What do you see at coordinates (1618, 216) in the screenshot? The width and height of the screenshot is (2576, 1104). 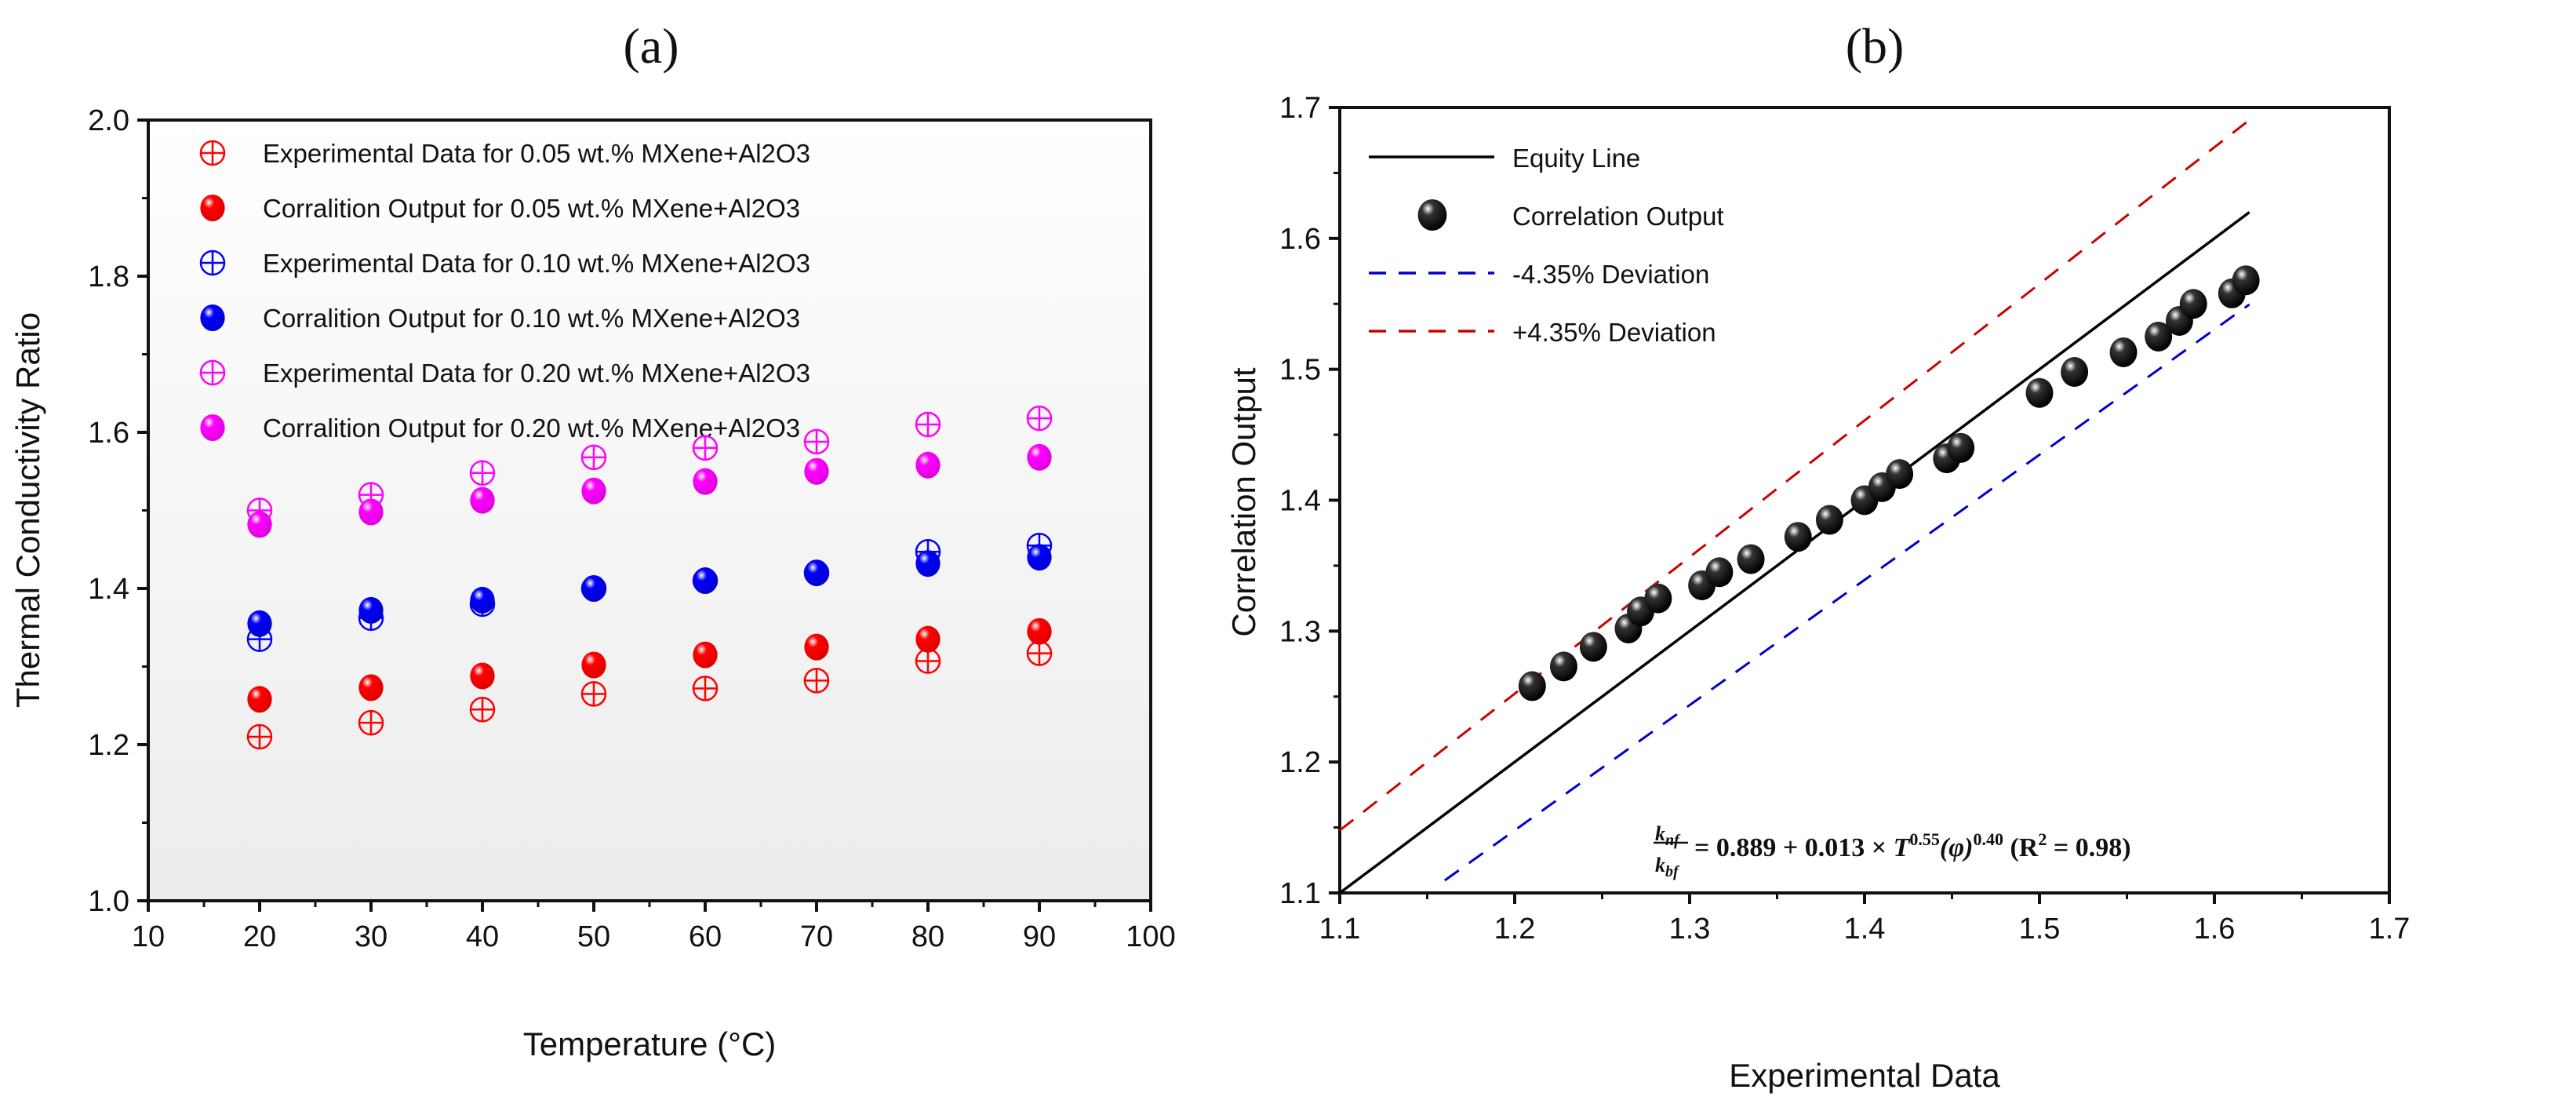 I see `legend-label: Correlation Output` at bounding box center [1618, 216].